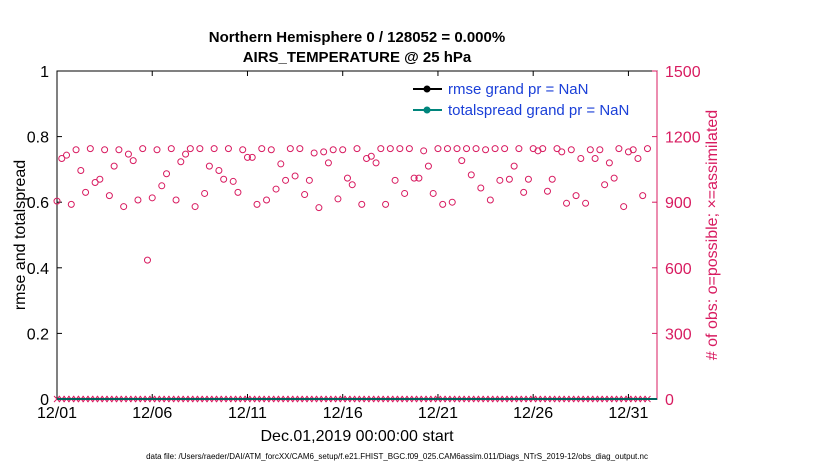 This screenshot has height=470, width=830. Describe the element at coordinates (343, 413) in the screenshot. I see `x-tick-label: 12/16` at that location.